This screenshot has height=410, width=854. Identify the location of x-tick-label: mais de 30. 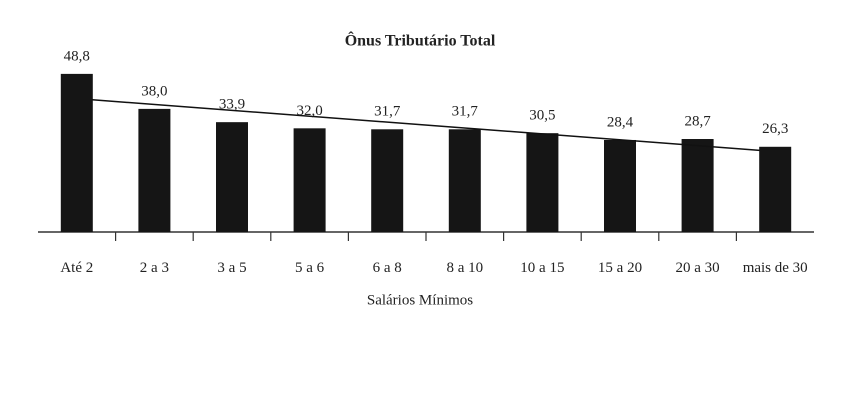
(775, 268).